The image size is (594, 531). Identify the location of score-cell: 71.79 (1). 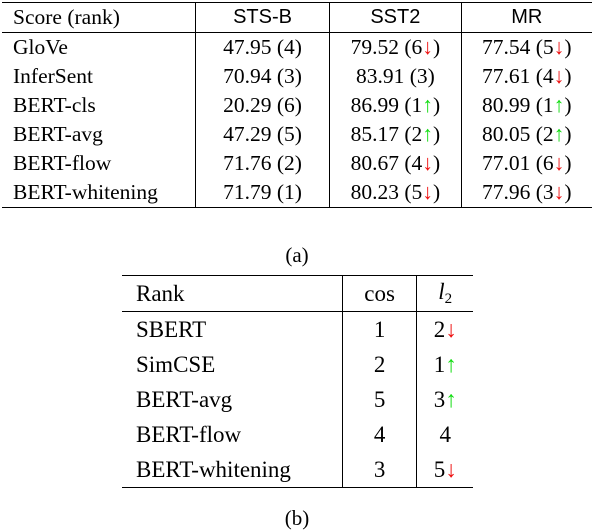
(263, 193).